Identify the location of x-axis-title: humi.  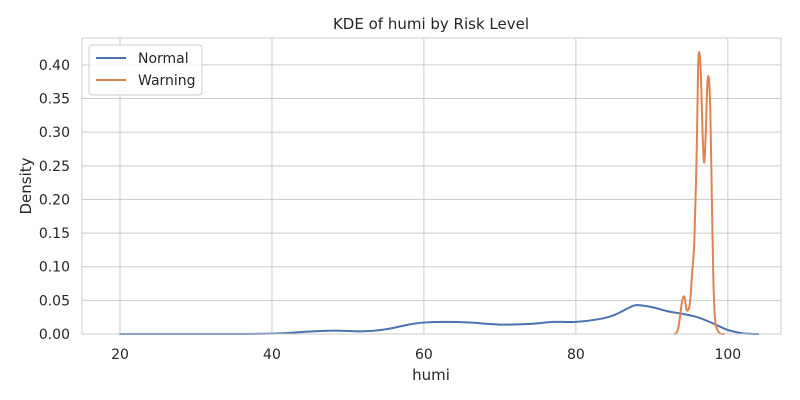
(431, 375).